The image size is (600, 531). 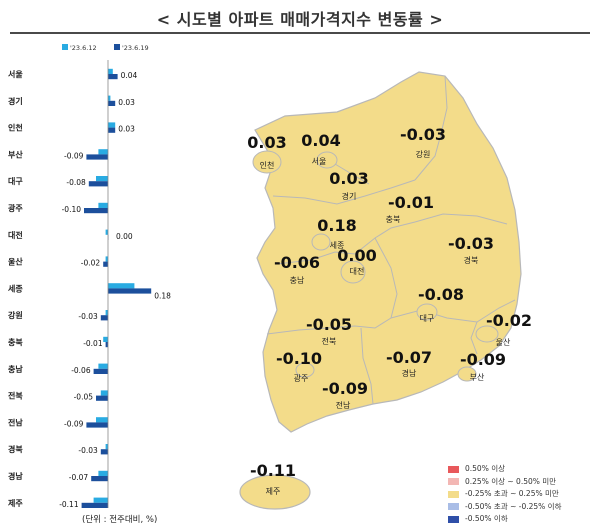 What do you see at coordinates (93, 343) in the screenshot?
I see `data-label: -0.01` at bounding box center [93, 343].